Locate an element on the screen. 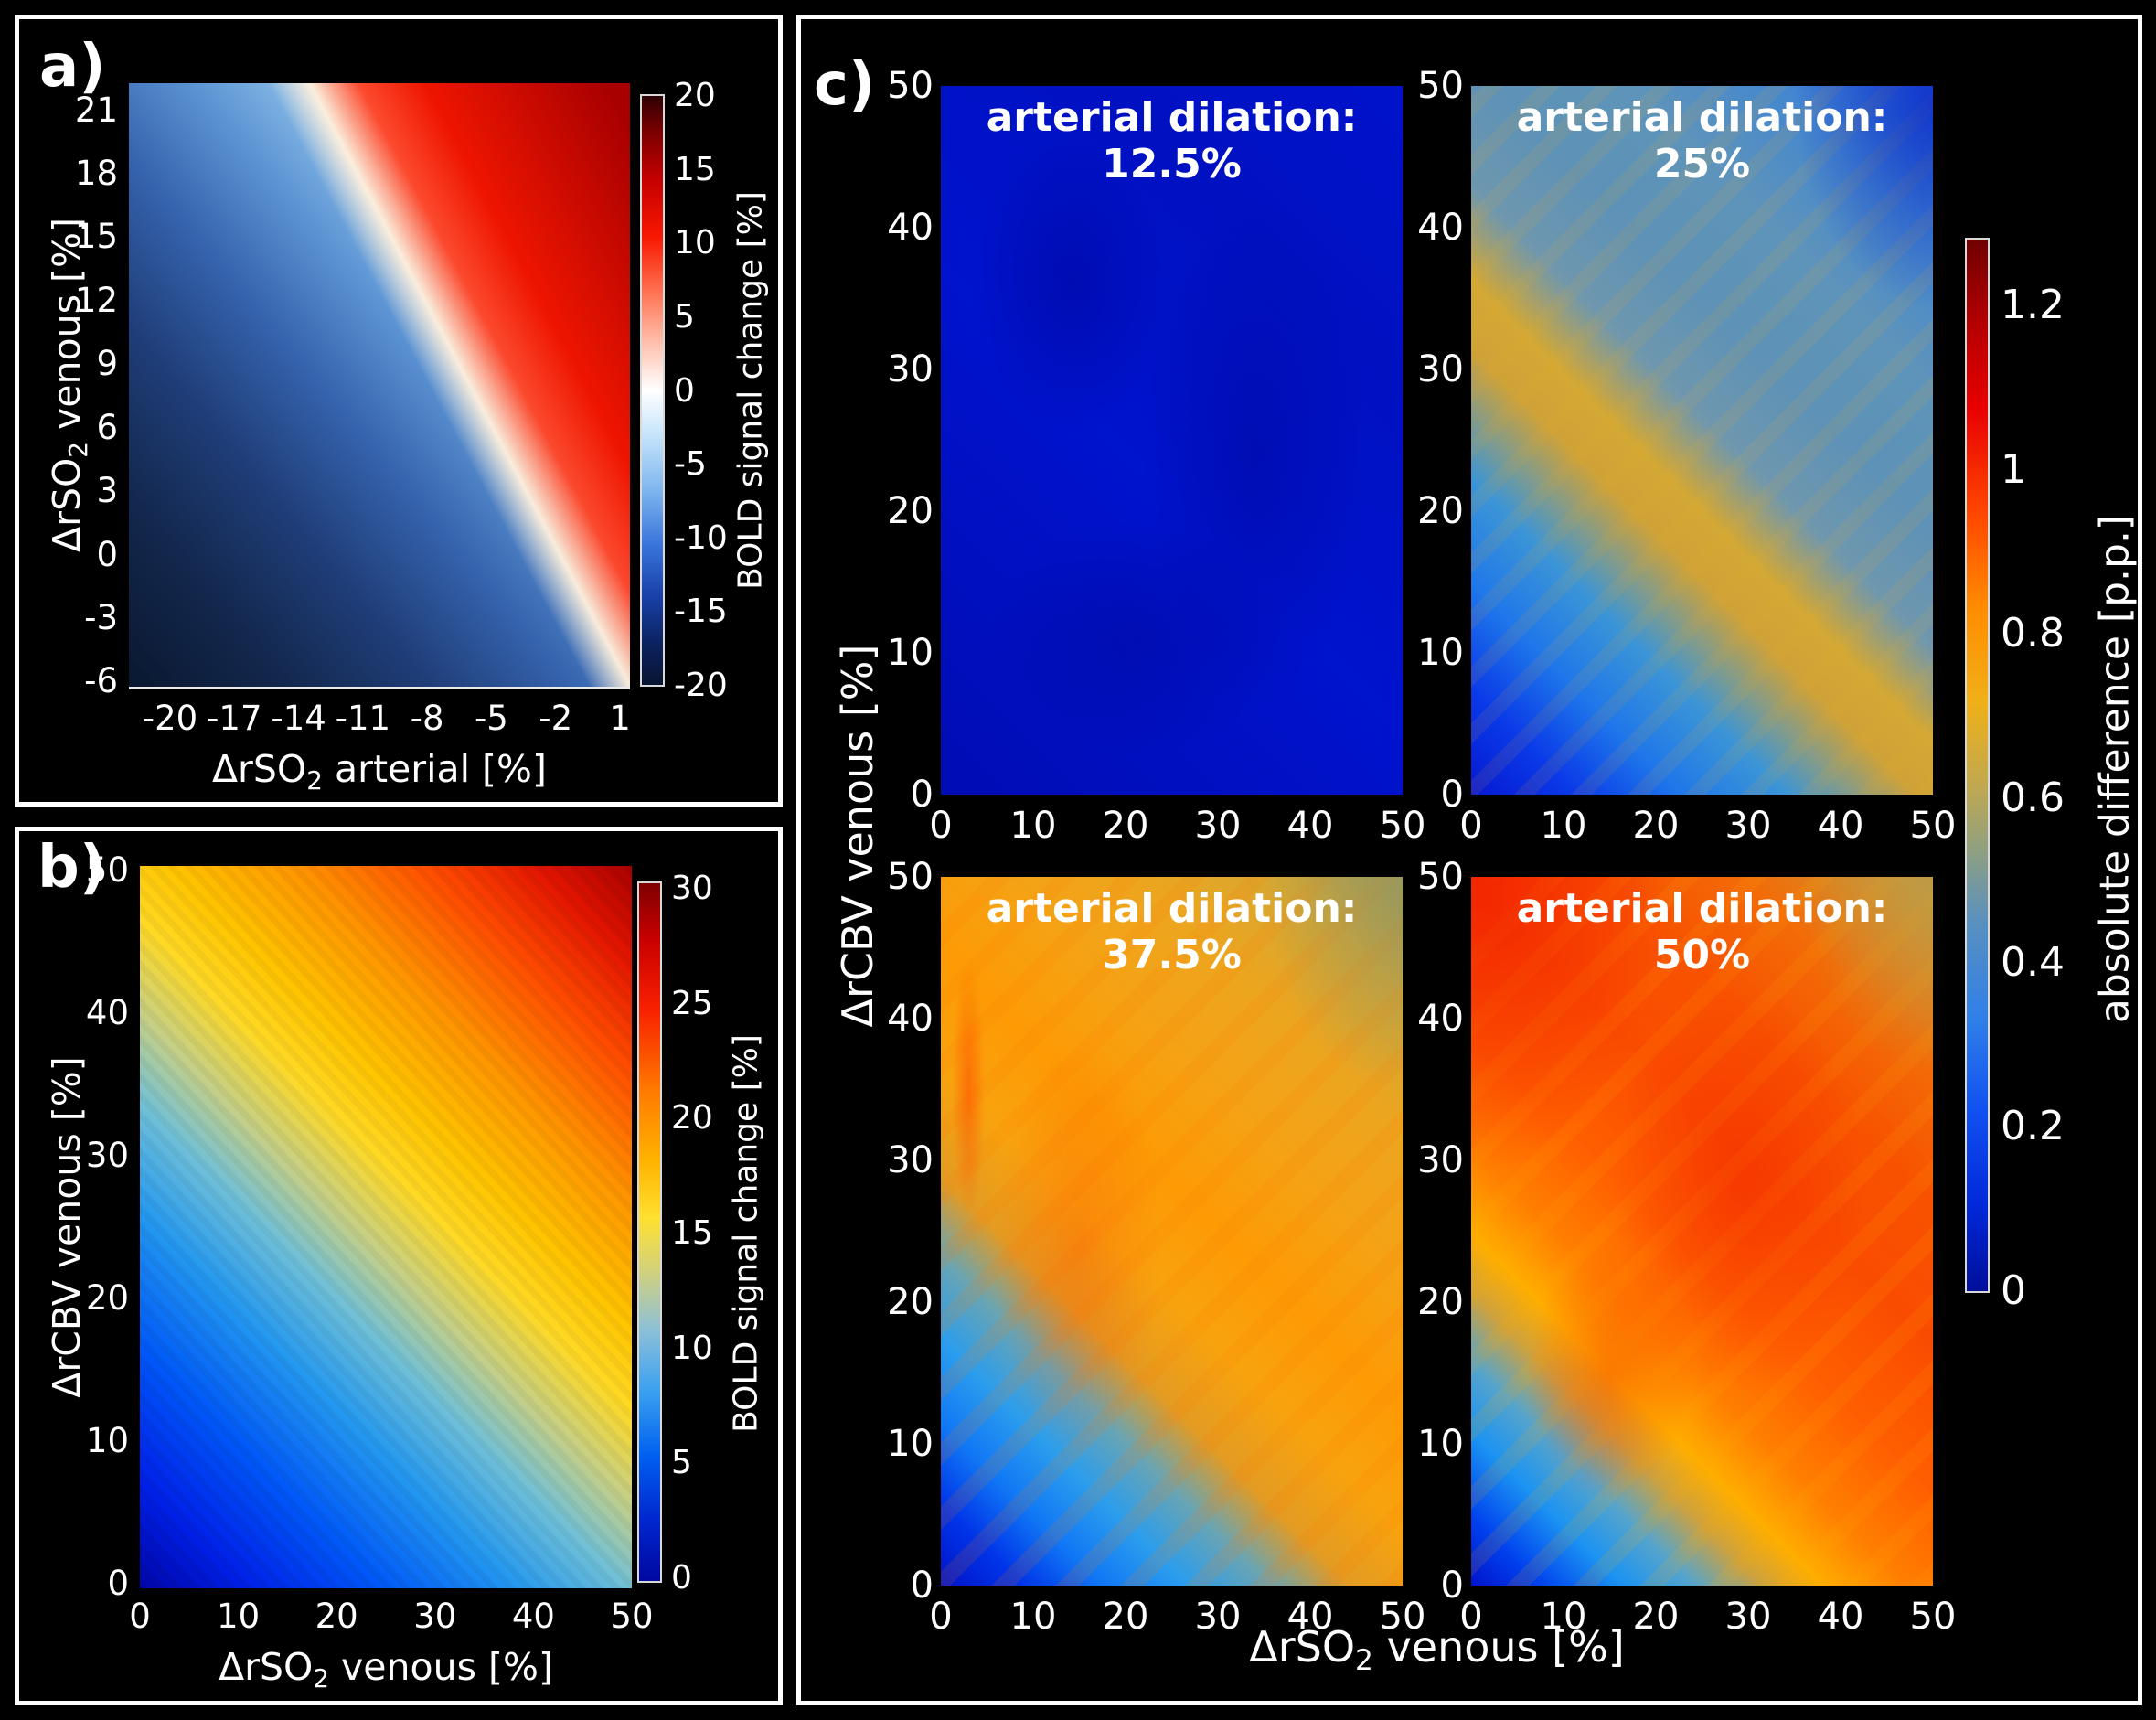  subplot-title-line2: 50% is located at coordinates (1702, 954).